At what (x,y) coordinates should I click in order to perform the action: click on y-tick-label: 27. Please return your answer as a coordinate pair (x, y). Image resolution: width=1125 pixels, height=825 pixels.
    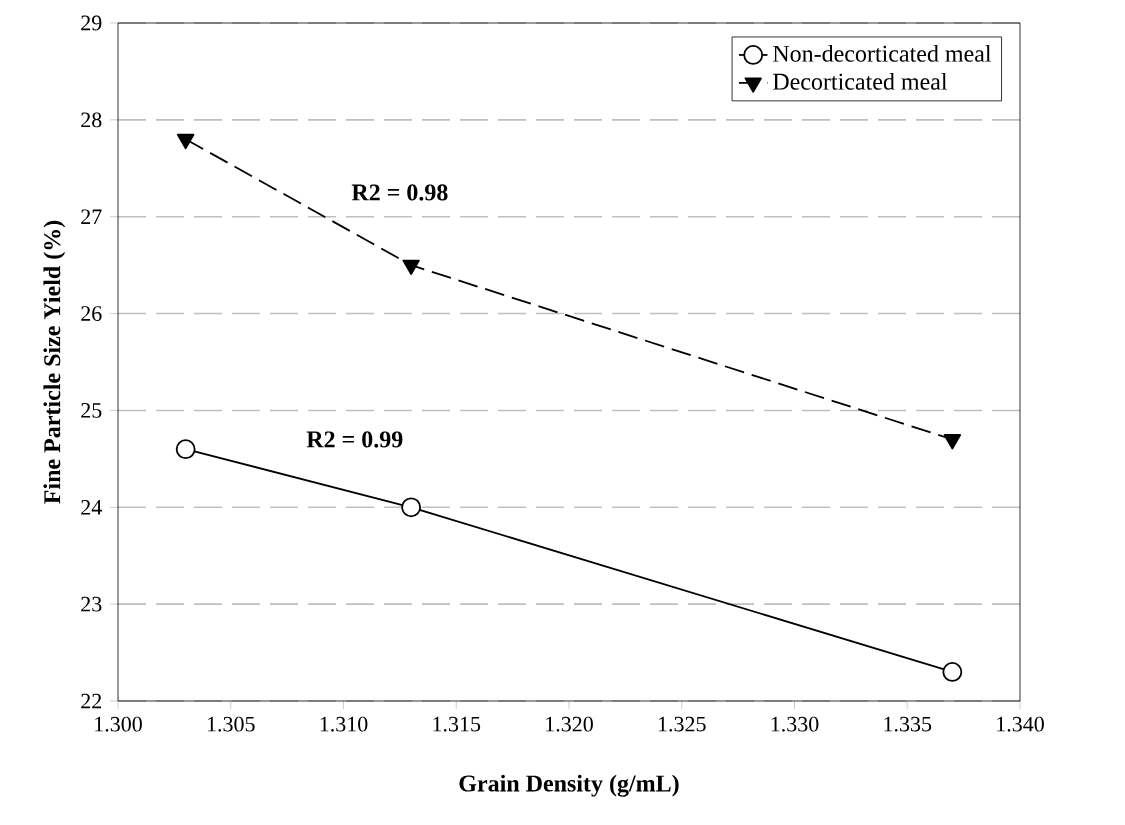
    Looking at the image, I should click on (91, 216).